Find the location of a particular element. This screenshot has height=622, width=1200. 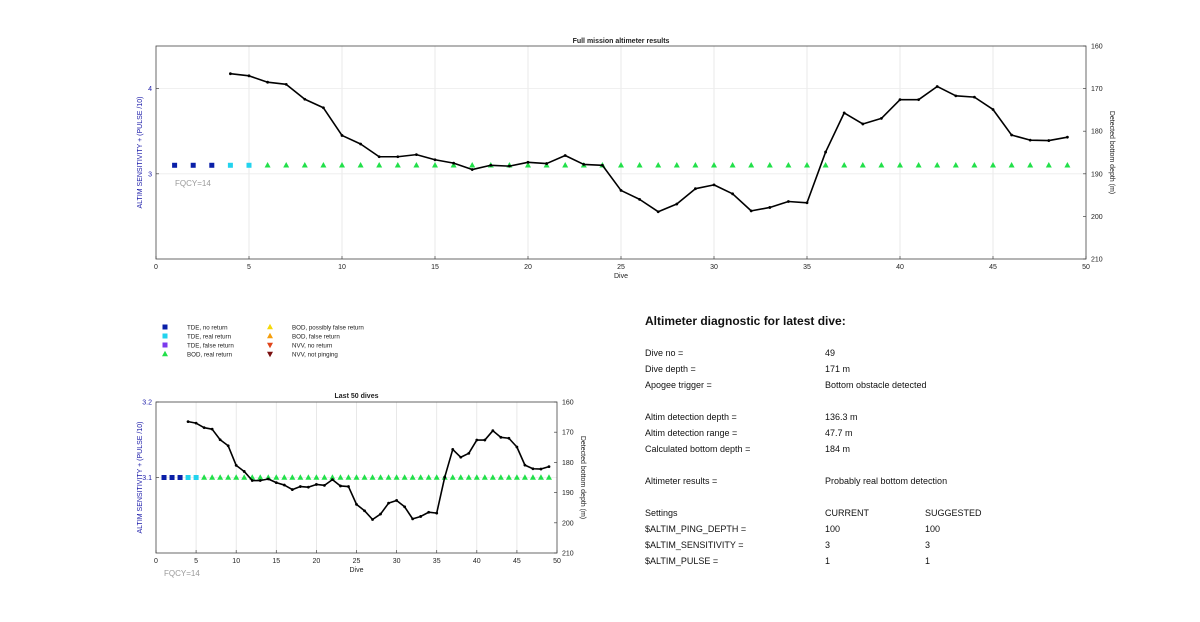

y-left-tick-label: 3.1 is located at coordinates (147, 478).